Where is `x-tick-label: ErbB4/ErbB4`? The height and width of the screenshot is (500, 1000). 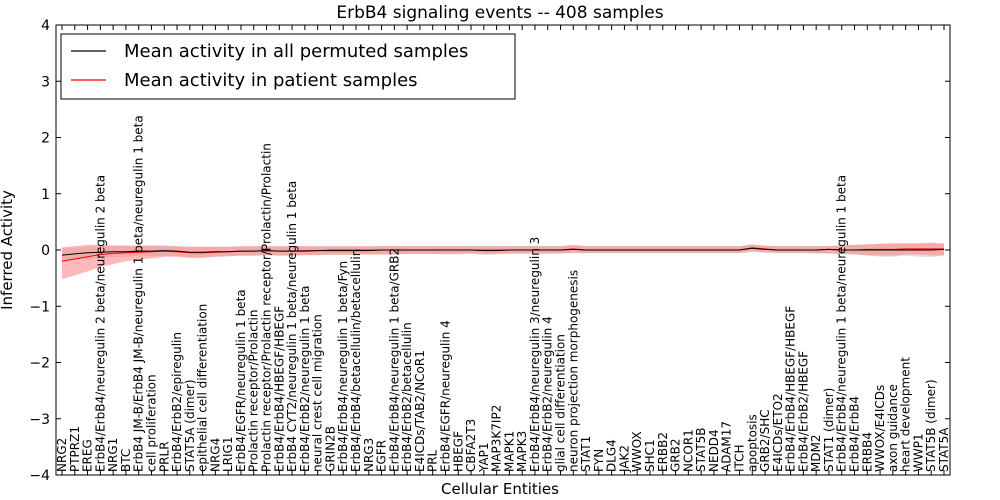
x-tick-label: ErbB4/ErbB4 is located at coordinates (855, 434).